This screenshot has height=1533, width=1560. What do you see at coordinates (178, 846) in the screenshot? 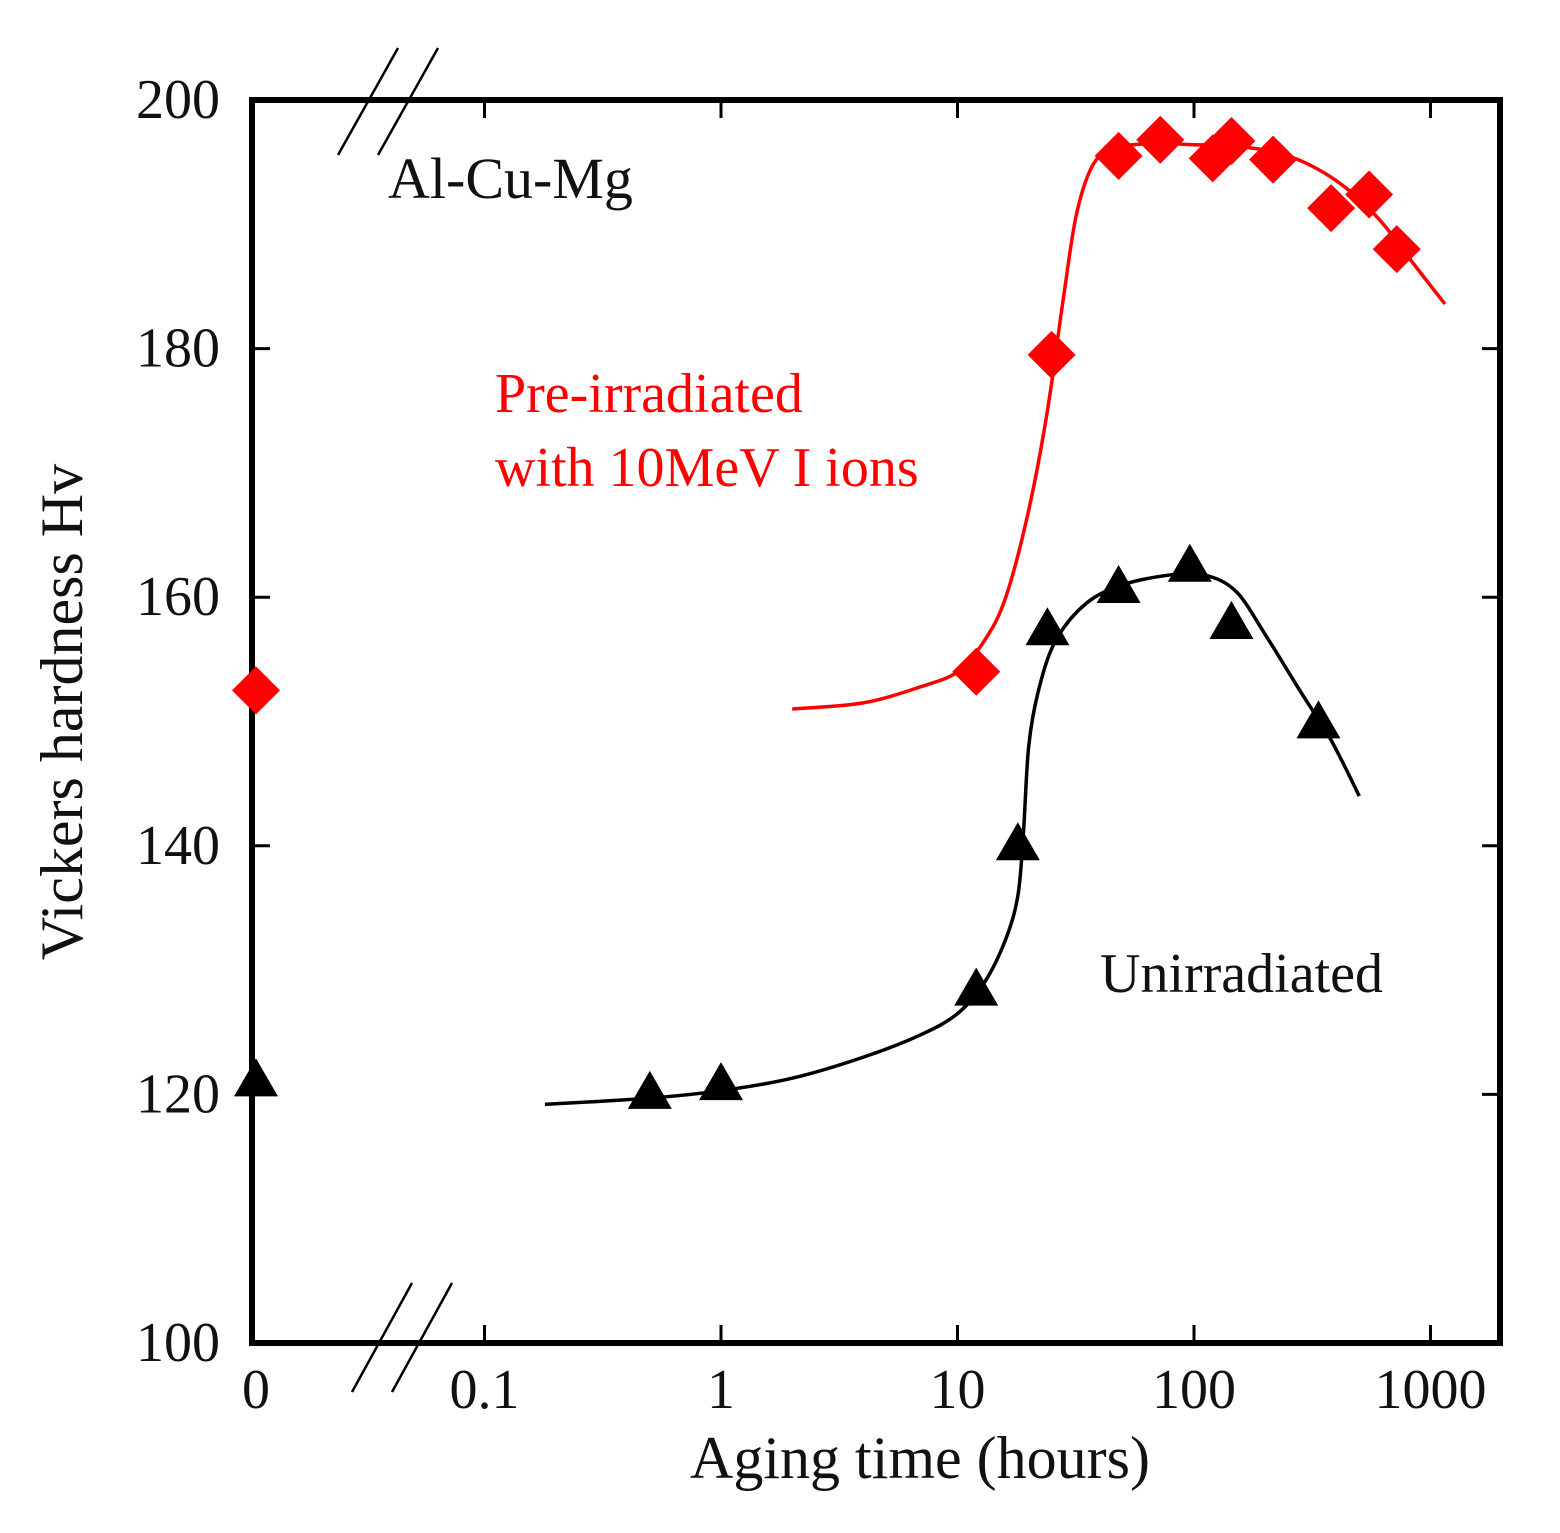
I see `y-tick-label: 140` at bounding box center [178, 846].